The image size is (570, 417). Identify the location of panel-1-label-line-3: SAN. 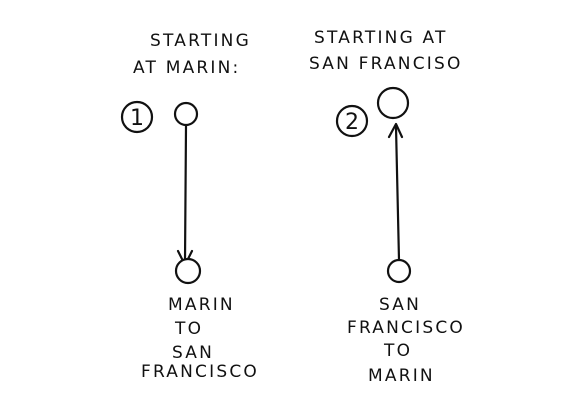
(193, 353).